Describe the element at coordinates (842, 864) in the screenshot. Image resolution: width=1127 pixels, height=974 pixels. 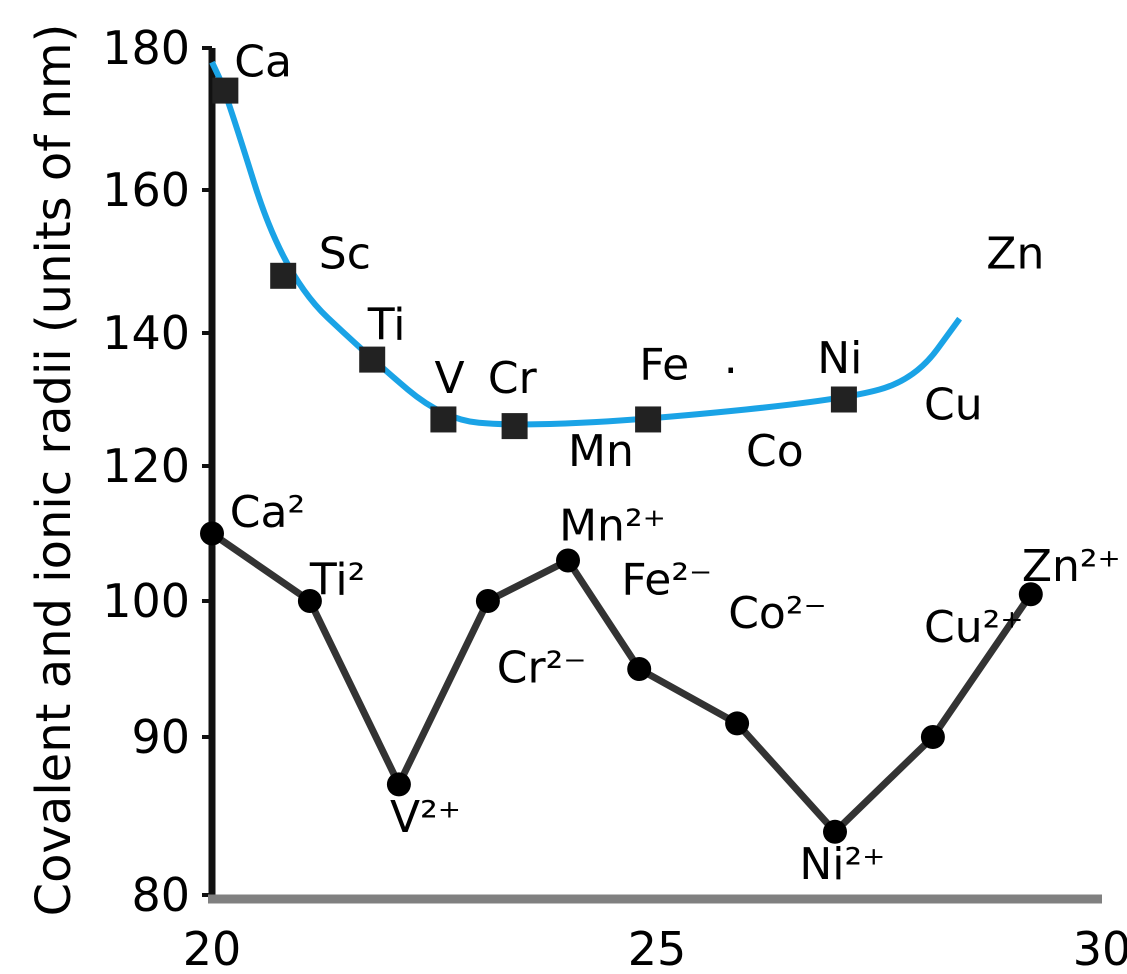
I see `ionic-point-label: Ni²⁺` at that location.